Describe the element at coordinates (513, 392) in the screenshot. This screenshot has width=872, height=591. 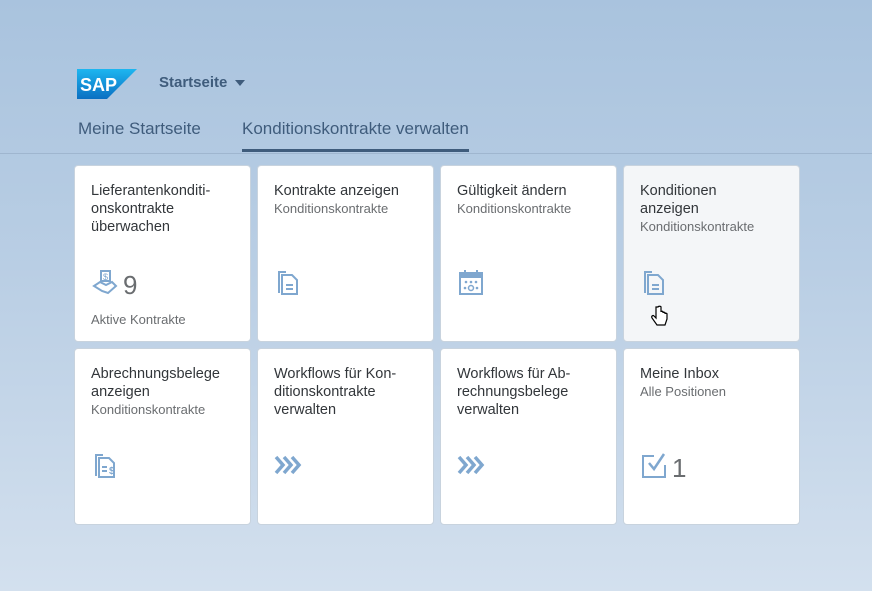
I see `tile-title: rechnungsbelege` at that location.